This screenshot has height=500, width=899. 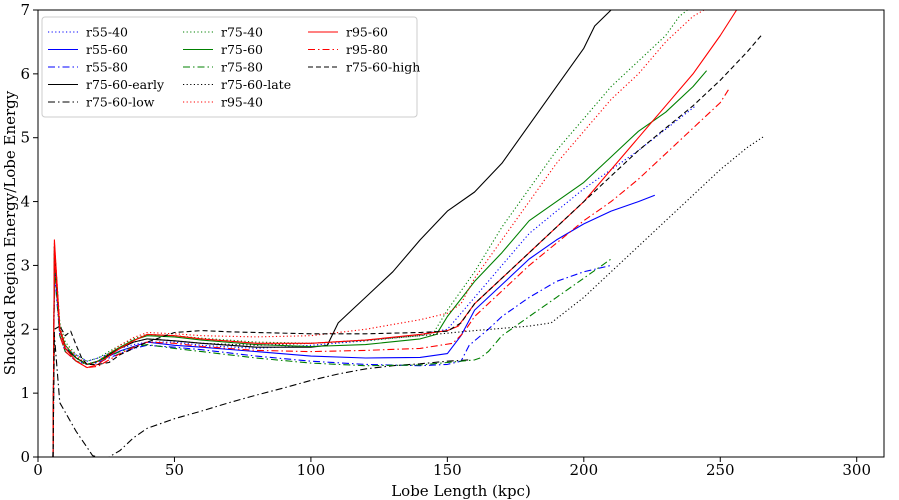 What do you see at coordinates (256, 84) in the screenshot?
I see `legend-label-r75-60-late: r75-60-late` at bounding box center [256, 84].